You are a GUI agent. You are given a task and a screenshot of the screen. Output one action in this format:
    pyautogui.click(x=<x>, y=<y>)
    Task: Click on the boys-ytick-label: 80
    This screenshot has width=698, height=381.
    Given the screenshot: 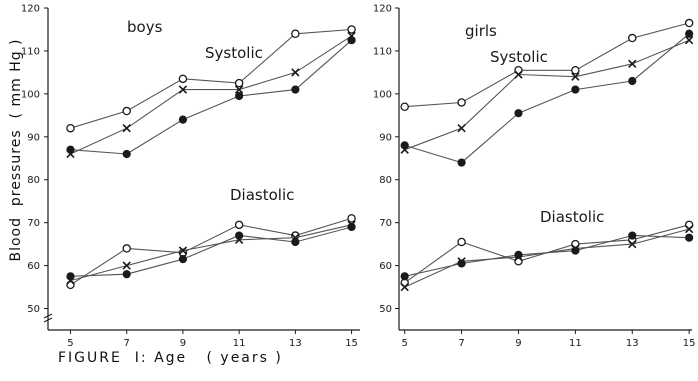 What is the action you would take?
    pyautogui.click(x=33, y=180)
    